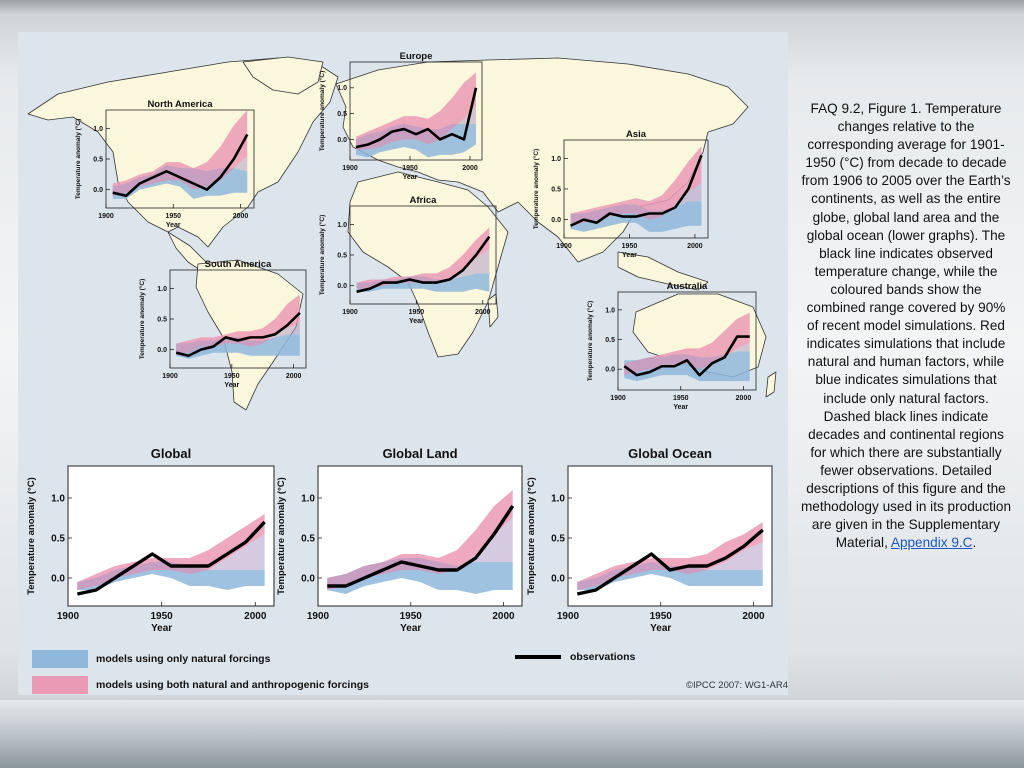  I want to click on ytick-label-south-america: 0.0, so click(162, 350).